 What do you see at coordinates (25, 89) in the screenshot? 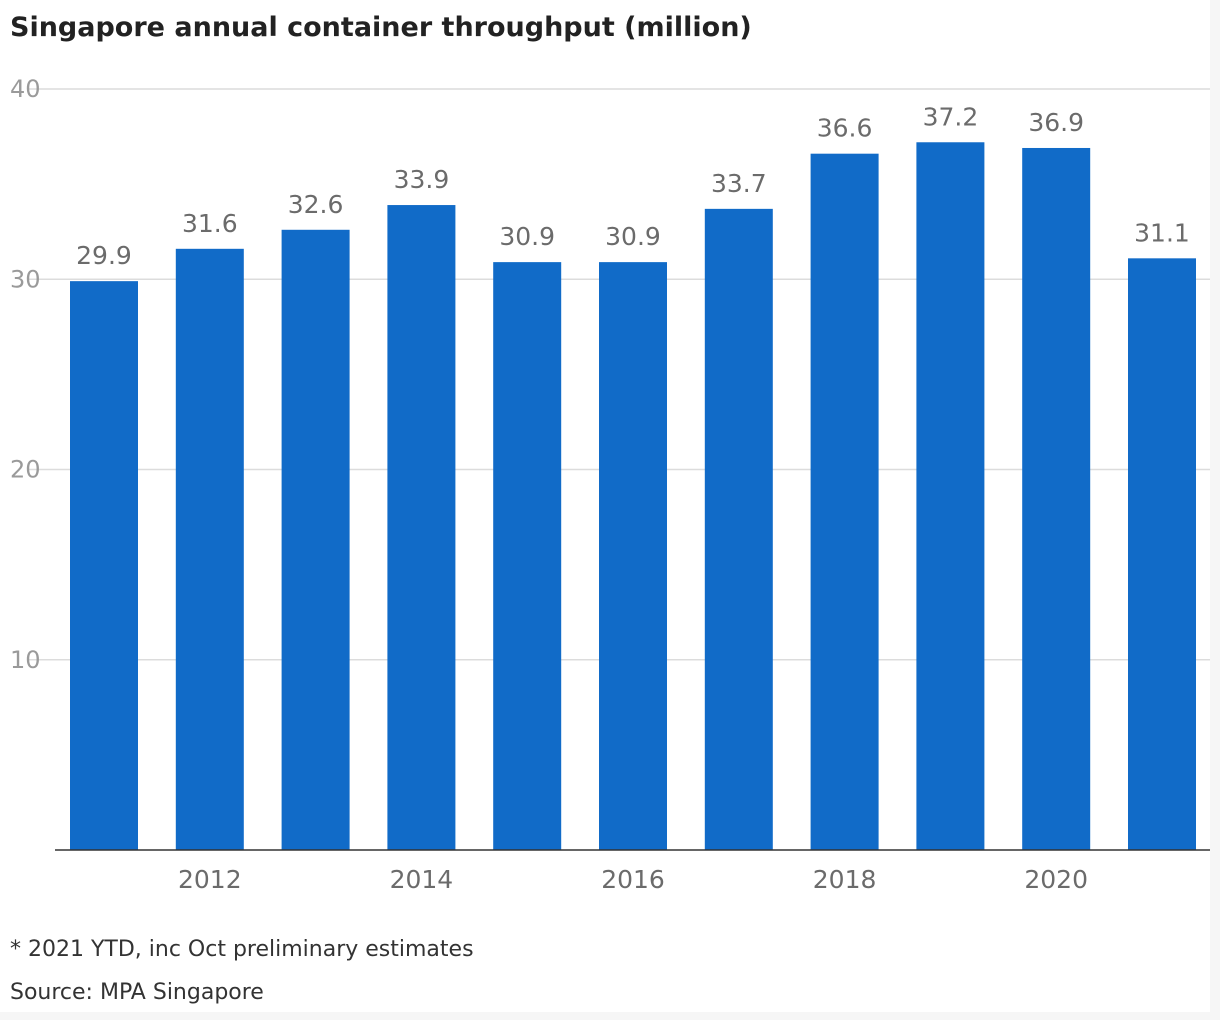
I see `y-tick-label: 40` at bounding box center [25, 89].